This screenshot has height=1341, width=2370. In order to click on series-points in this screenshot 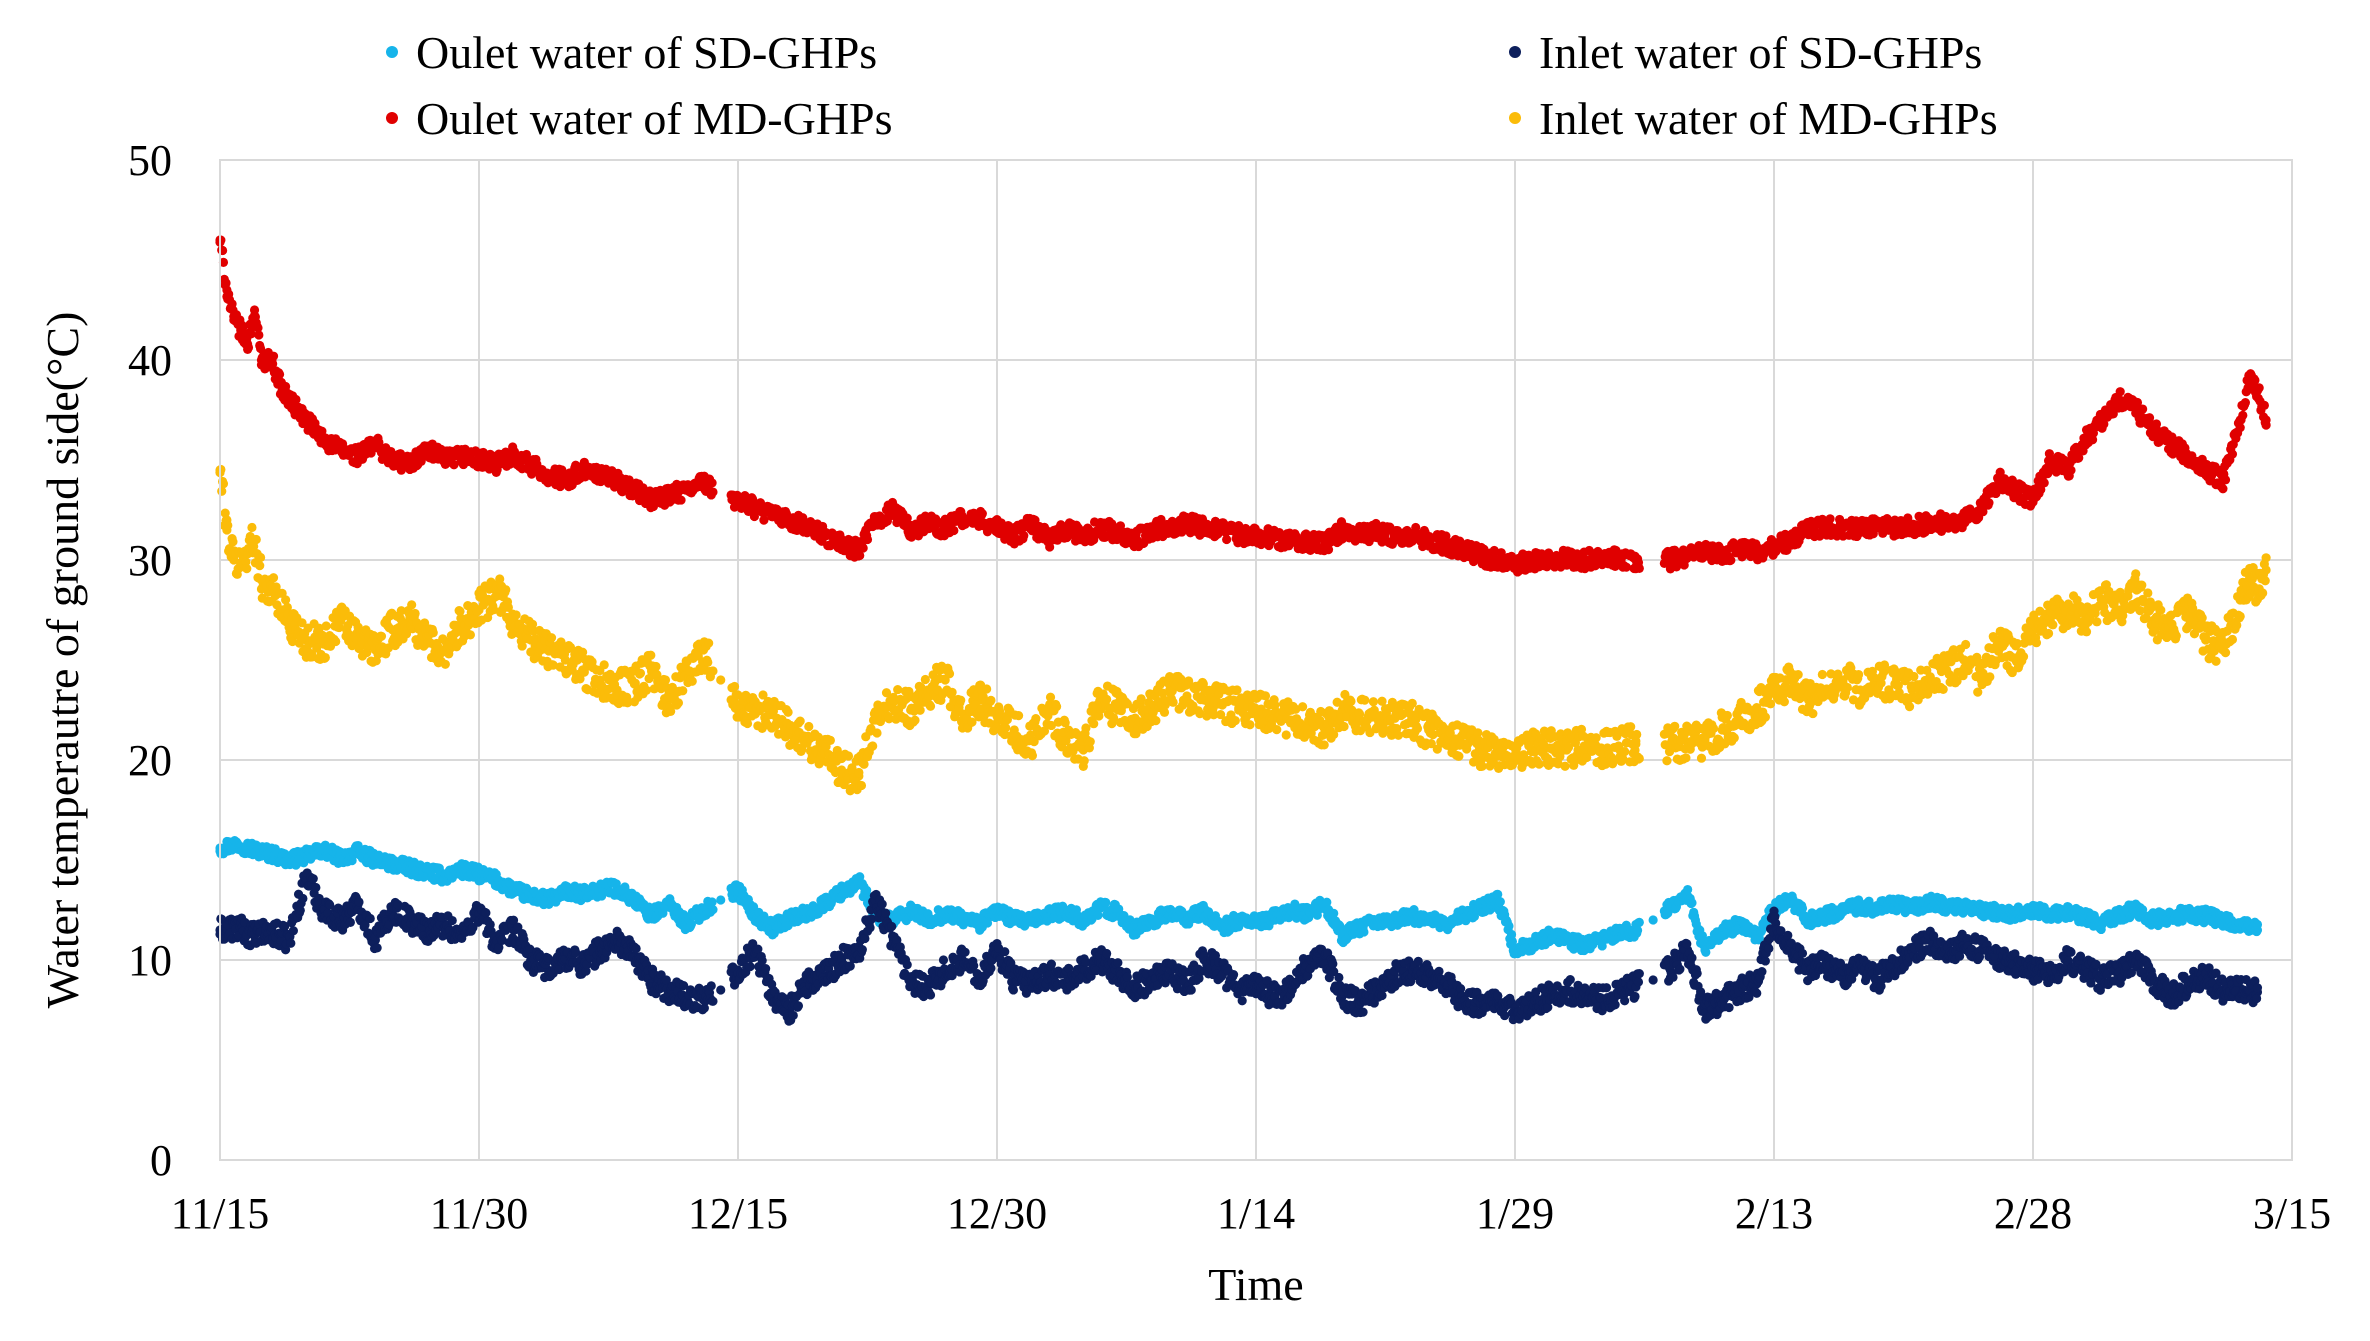, I will do `click(1239, 897)`.